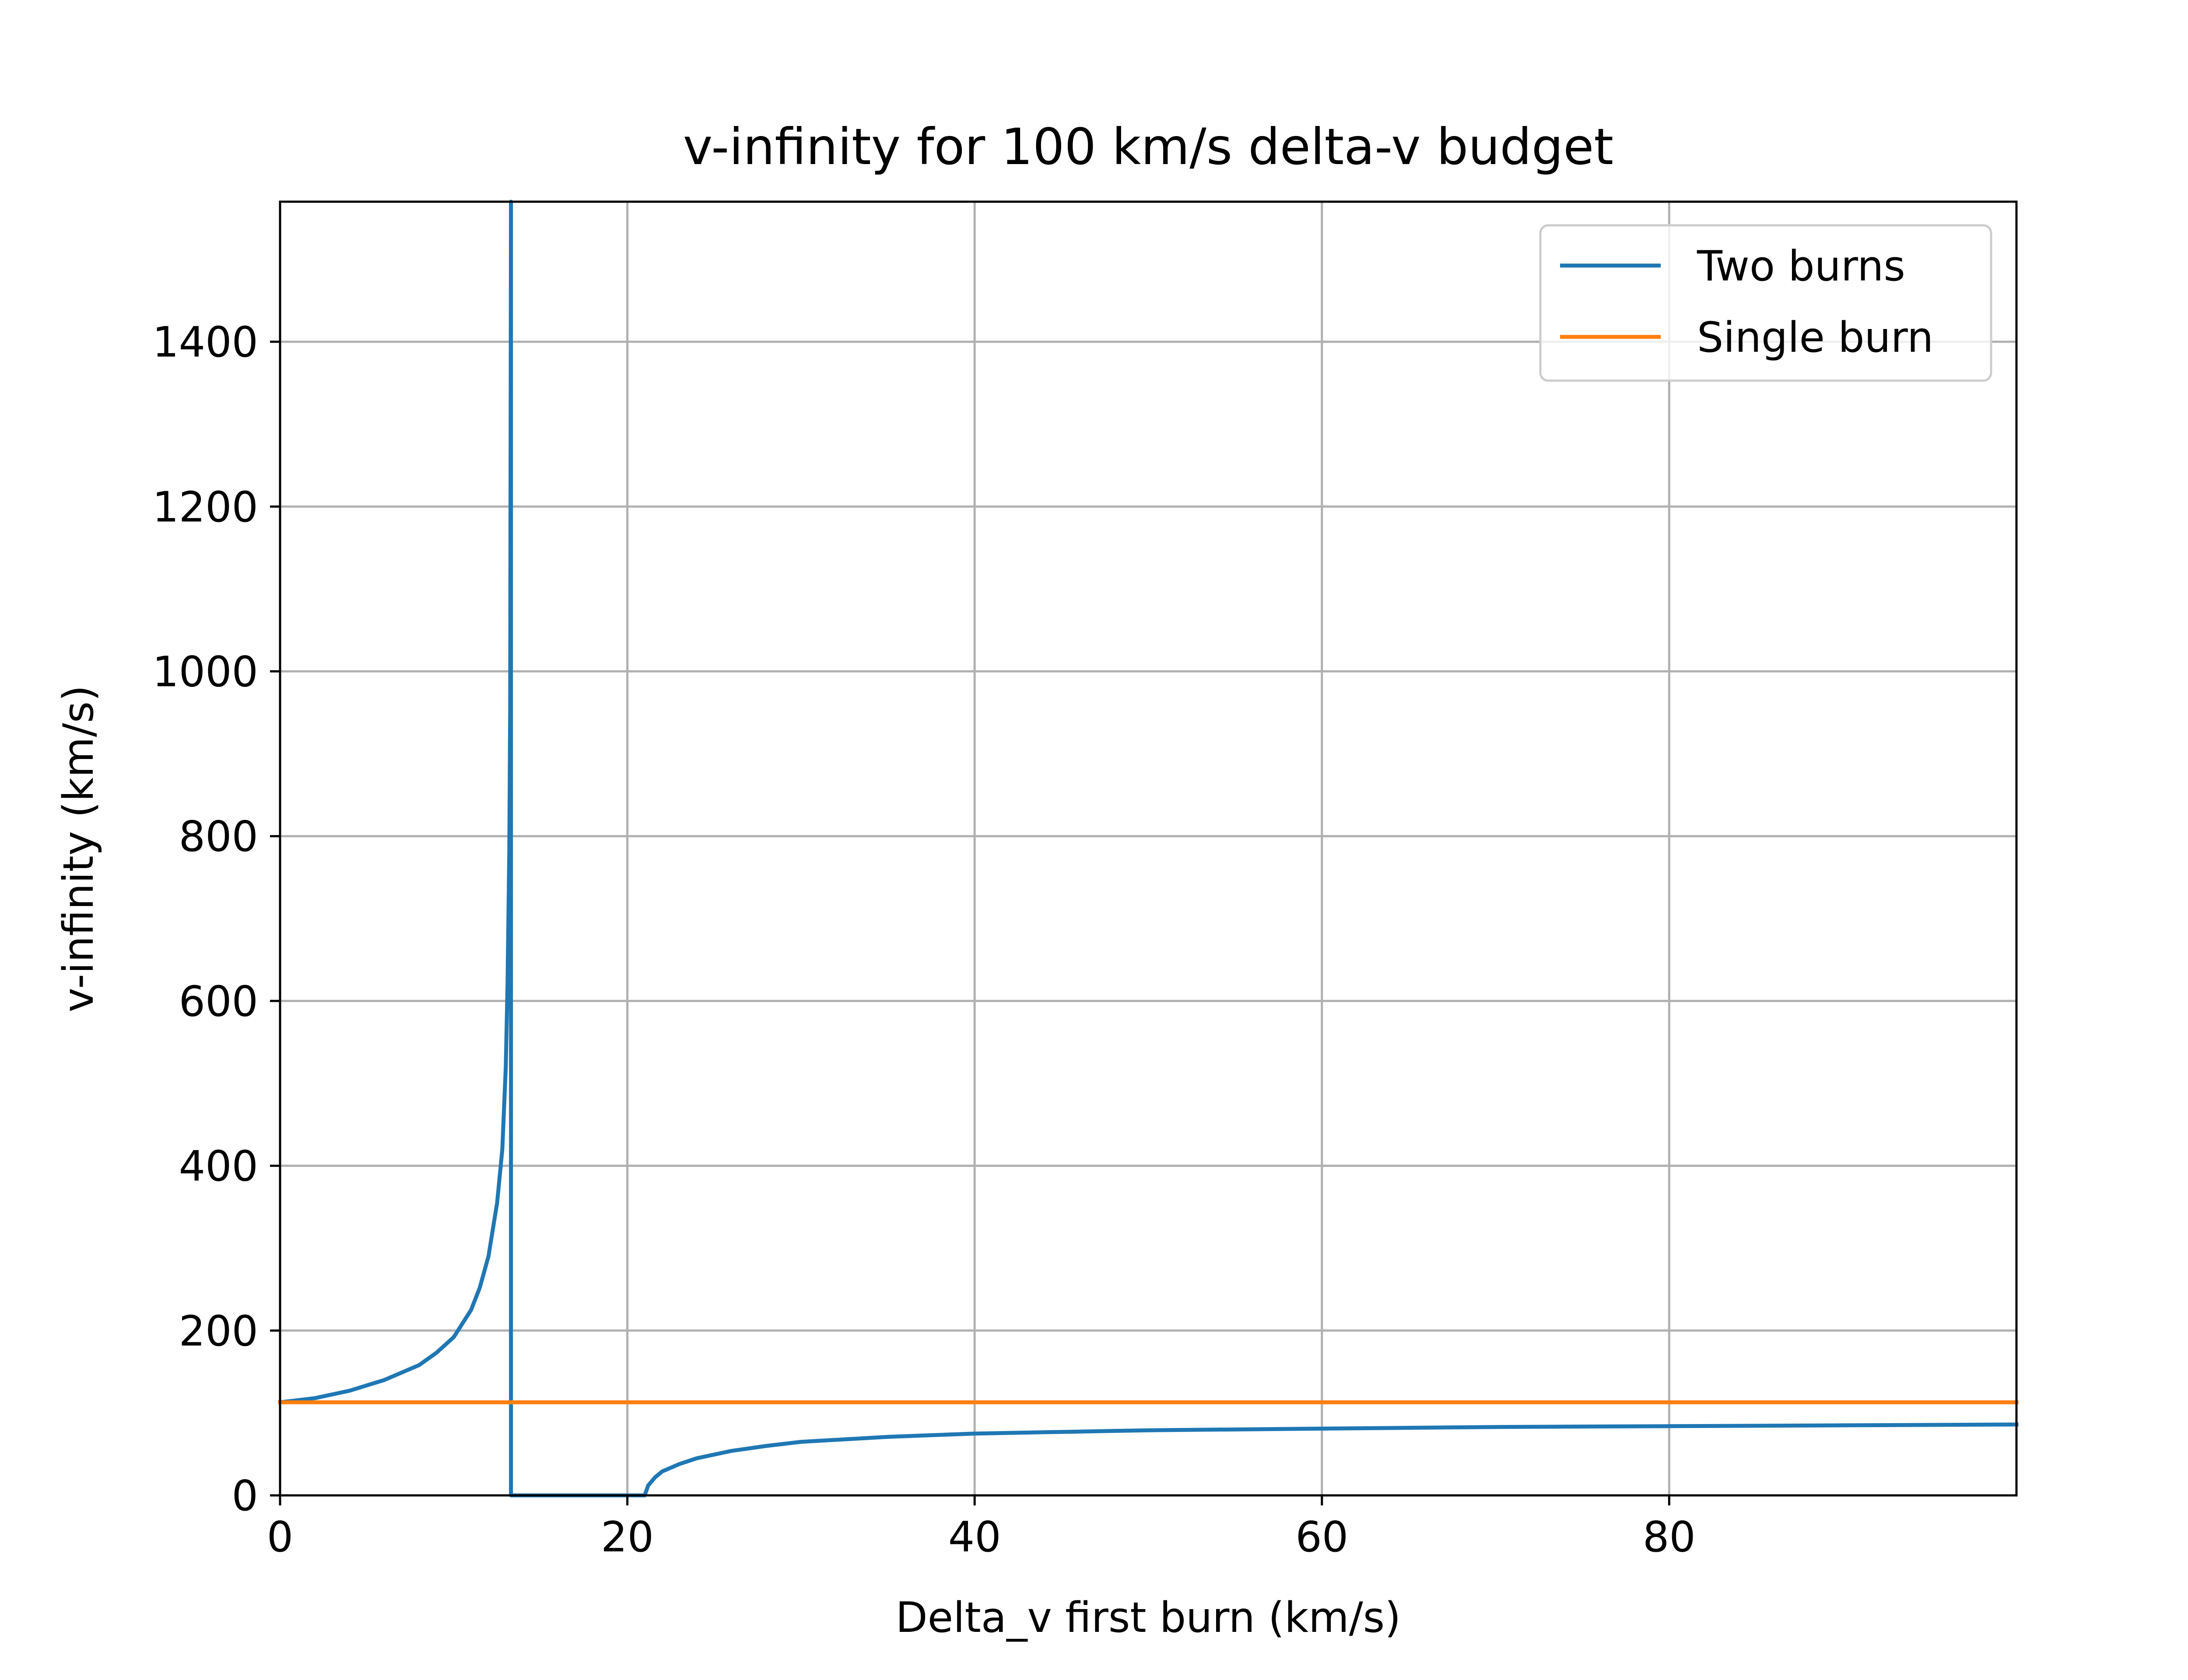  I want to click on x-tick-label: 40, so click(974, 1537).